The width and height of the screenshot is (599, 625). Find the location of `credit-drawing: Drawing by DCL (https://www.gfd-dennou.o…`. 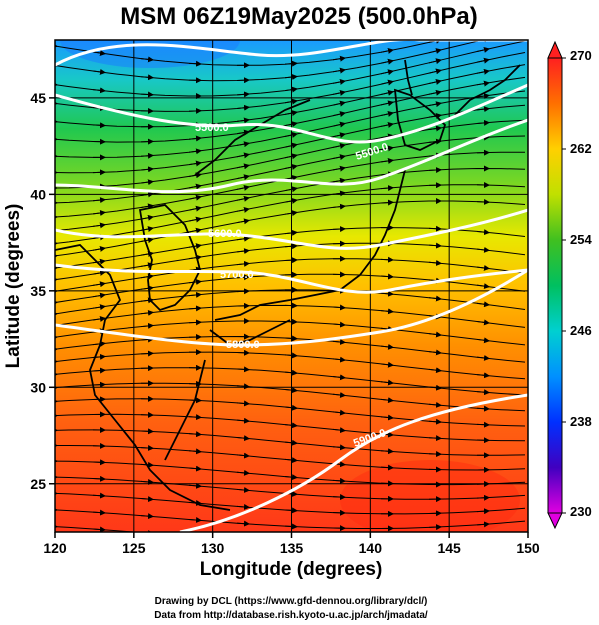

credit-drawing: Drawing by DCL (https://www.gfd-dennou.o… is located at coordinates (291, 601).